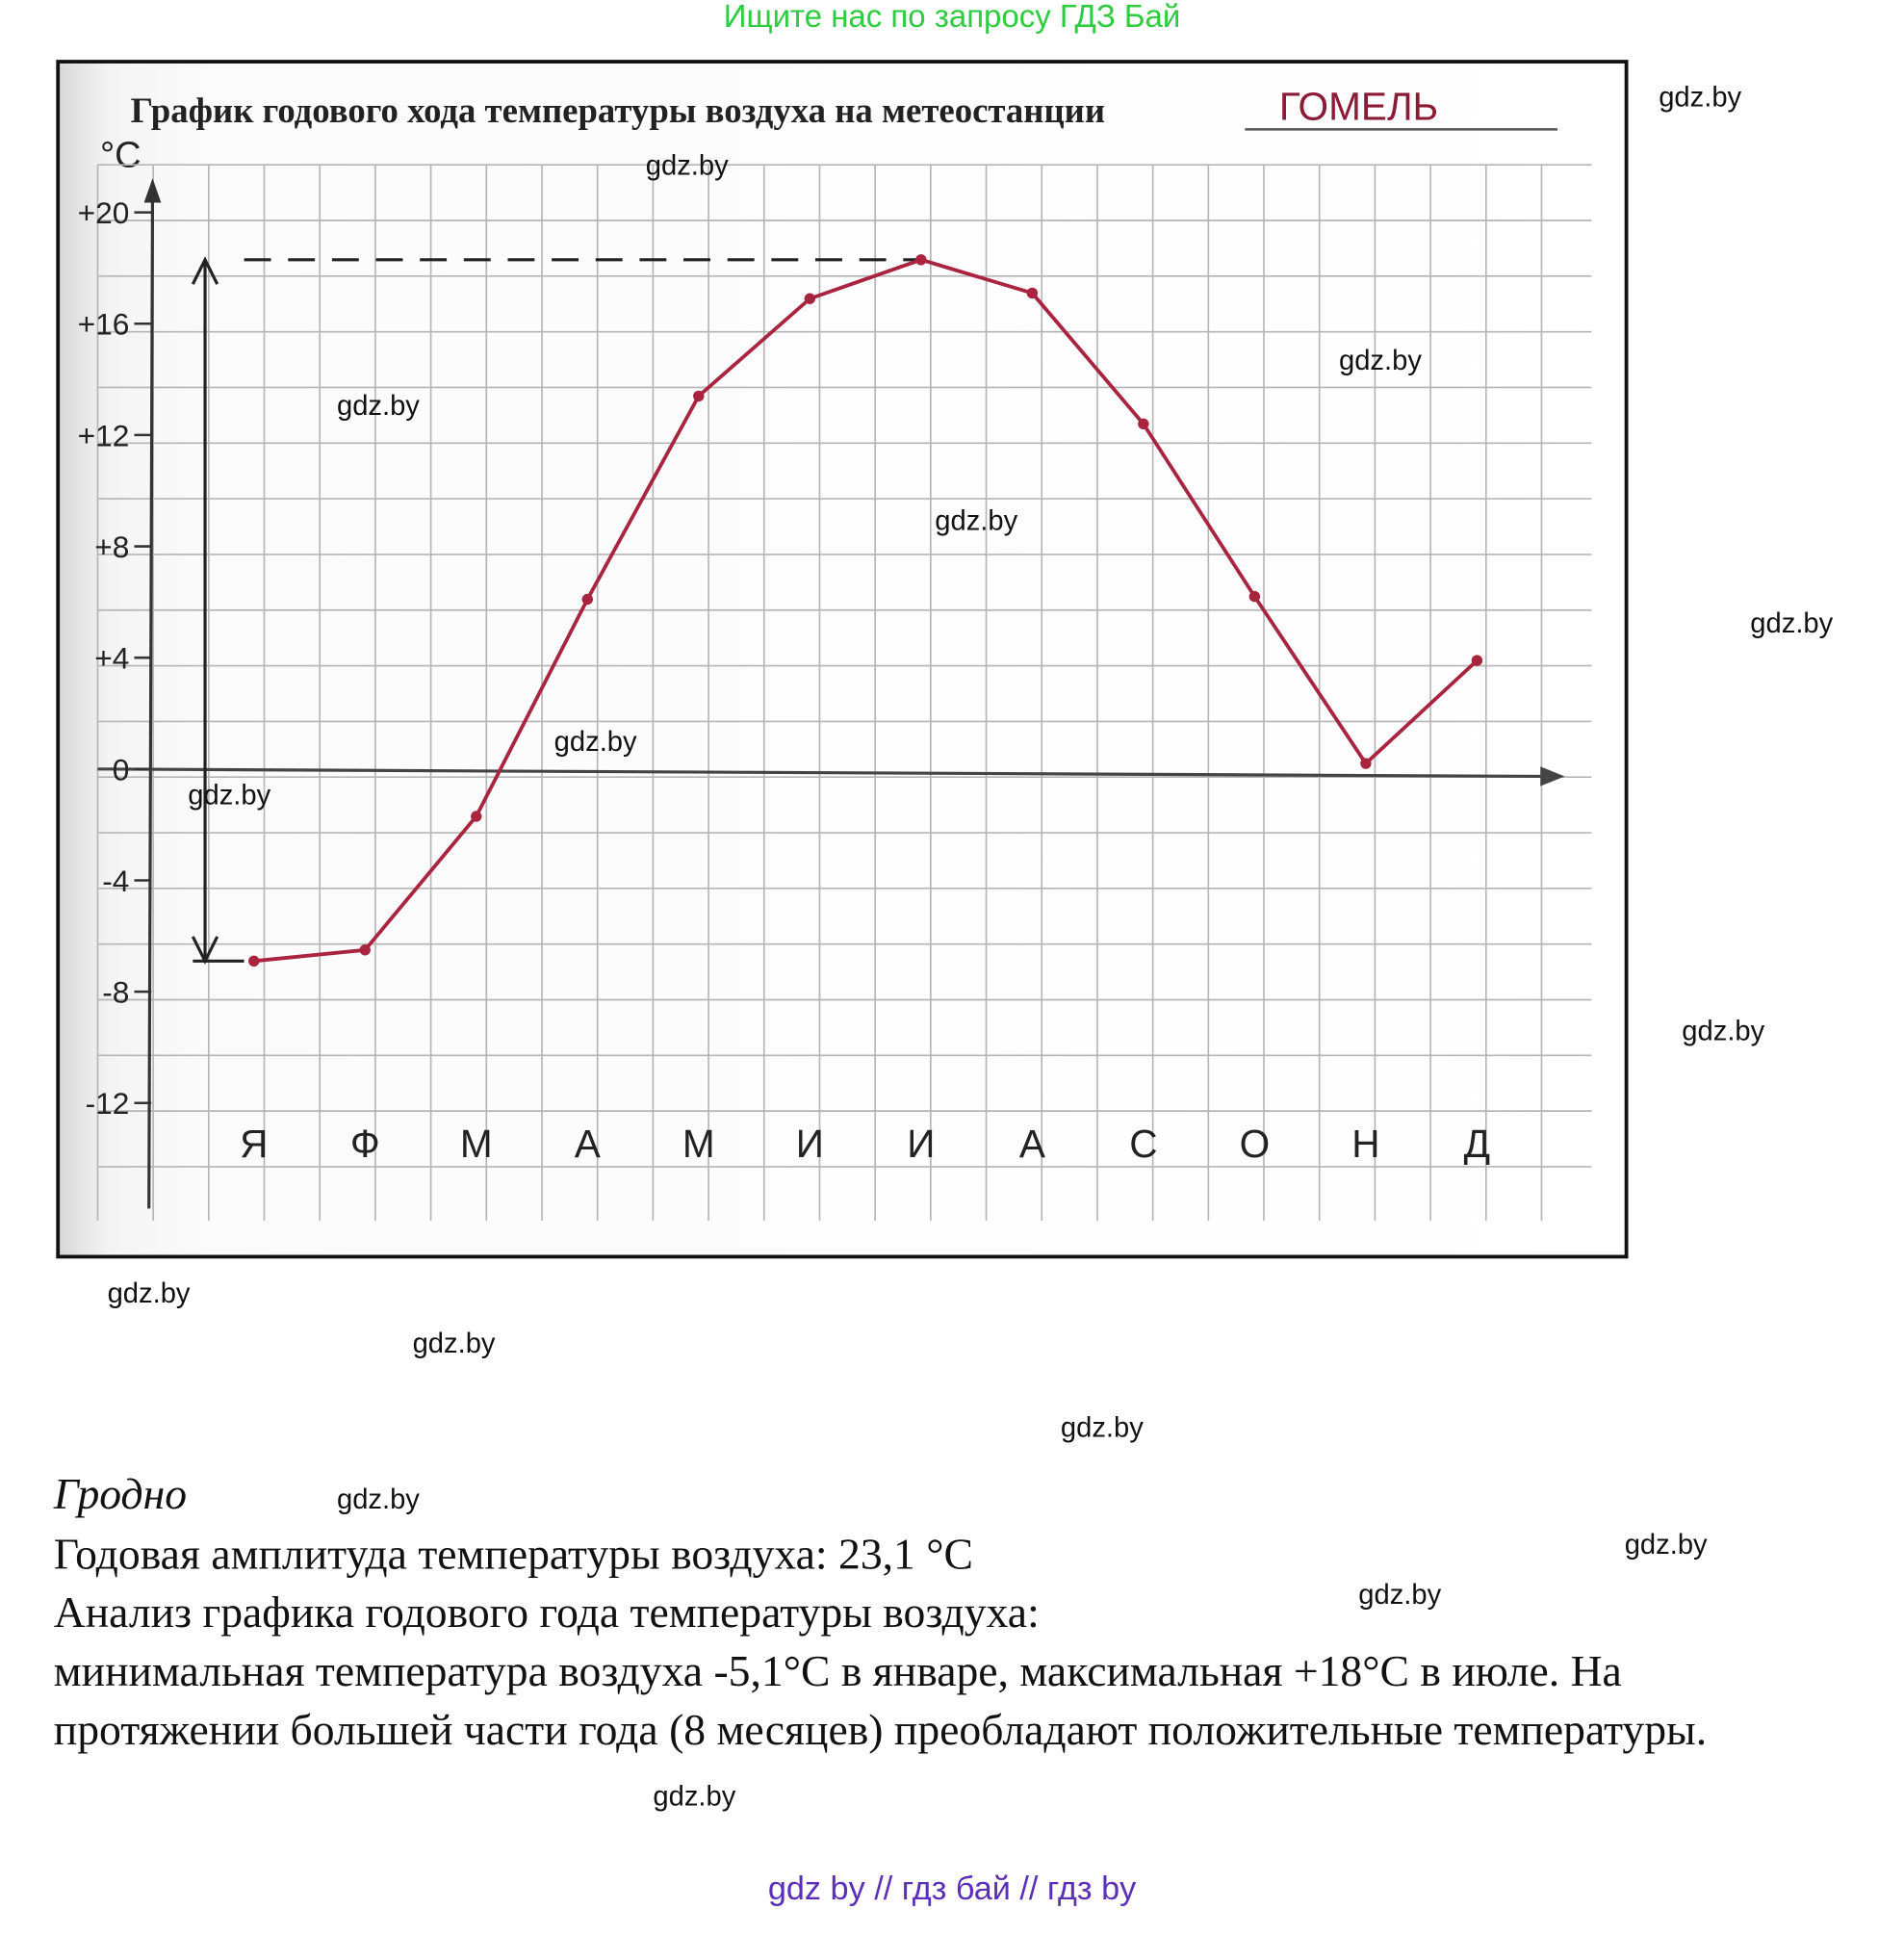 This screenshot has height=1935, width=1904. What do you see at coordinates (254, 1144) in the screenshot?
I see `x-tick-label: Я` at bounding box center [254, 1144].